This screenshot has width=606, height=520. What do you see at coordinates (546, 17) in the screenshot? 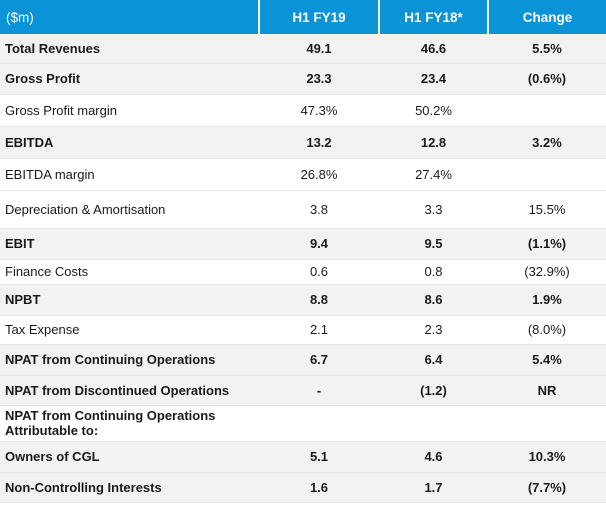
I see `header-change: Change` at bounding box center [546, 17].